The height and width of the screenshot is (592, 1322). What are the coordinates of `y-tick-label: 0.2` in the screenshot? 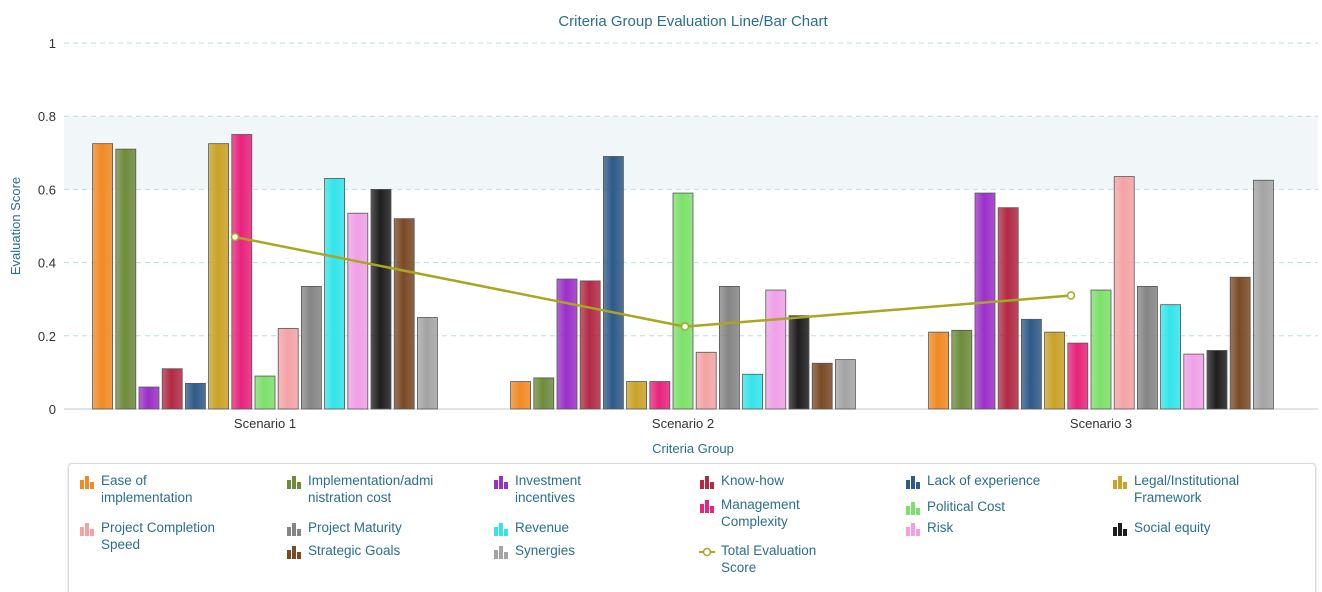 It's located at (47, 336).